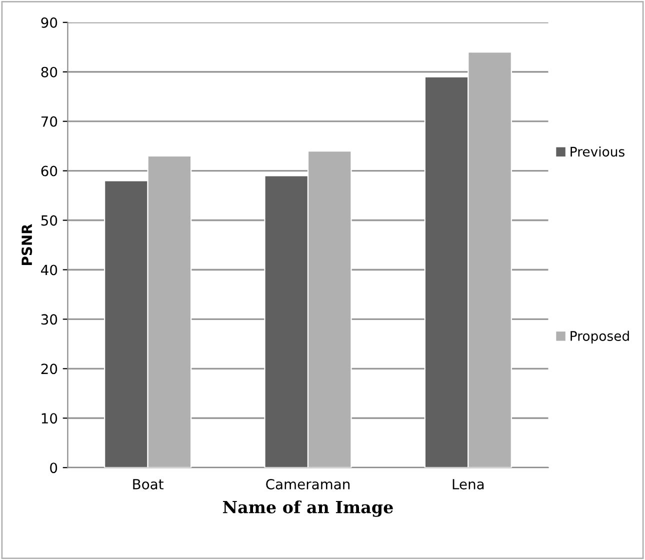  What do you see at coordinates (54, 468) in the screenshot?
I see `y-tick-label: 0` at bounding box center [54, 468].